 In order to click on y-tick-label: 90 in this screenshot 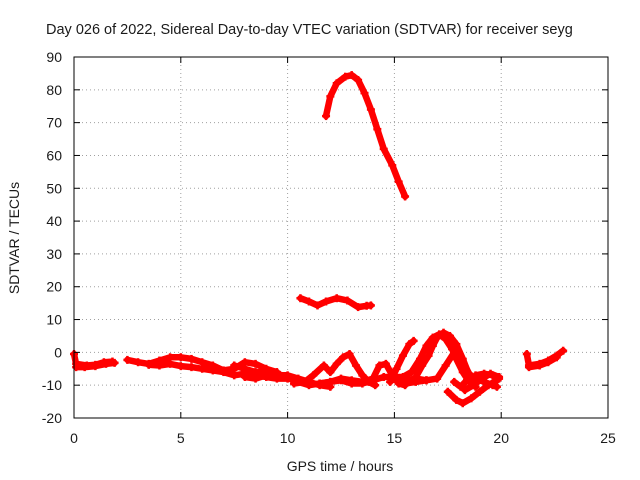, I will do `click(54, 57)`.